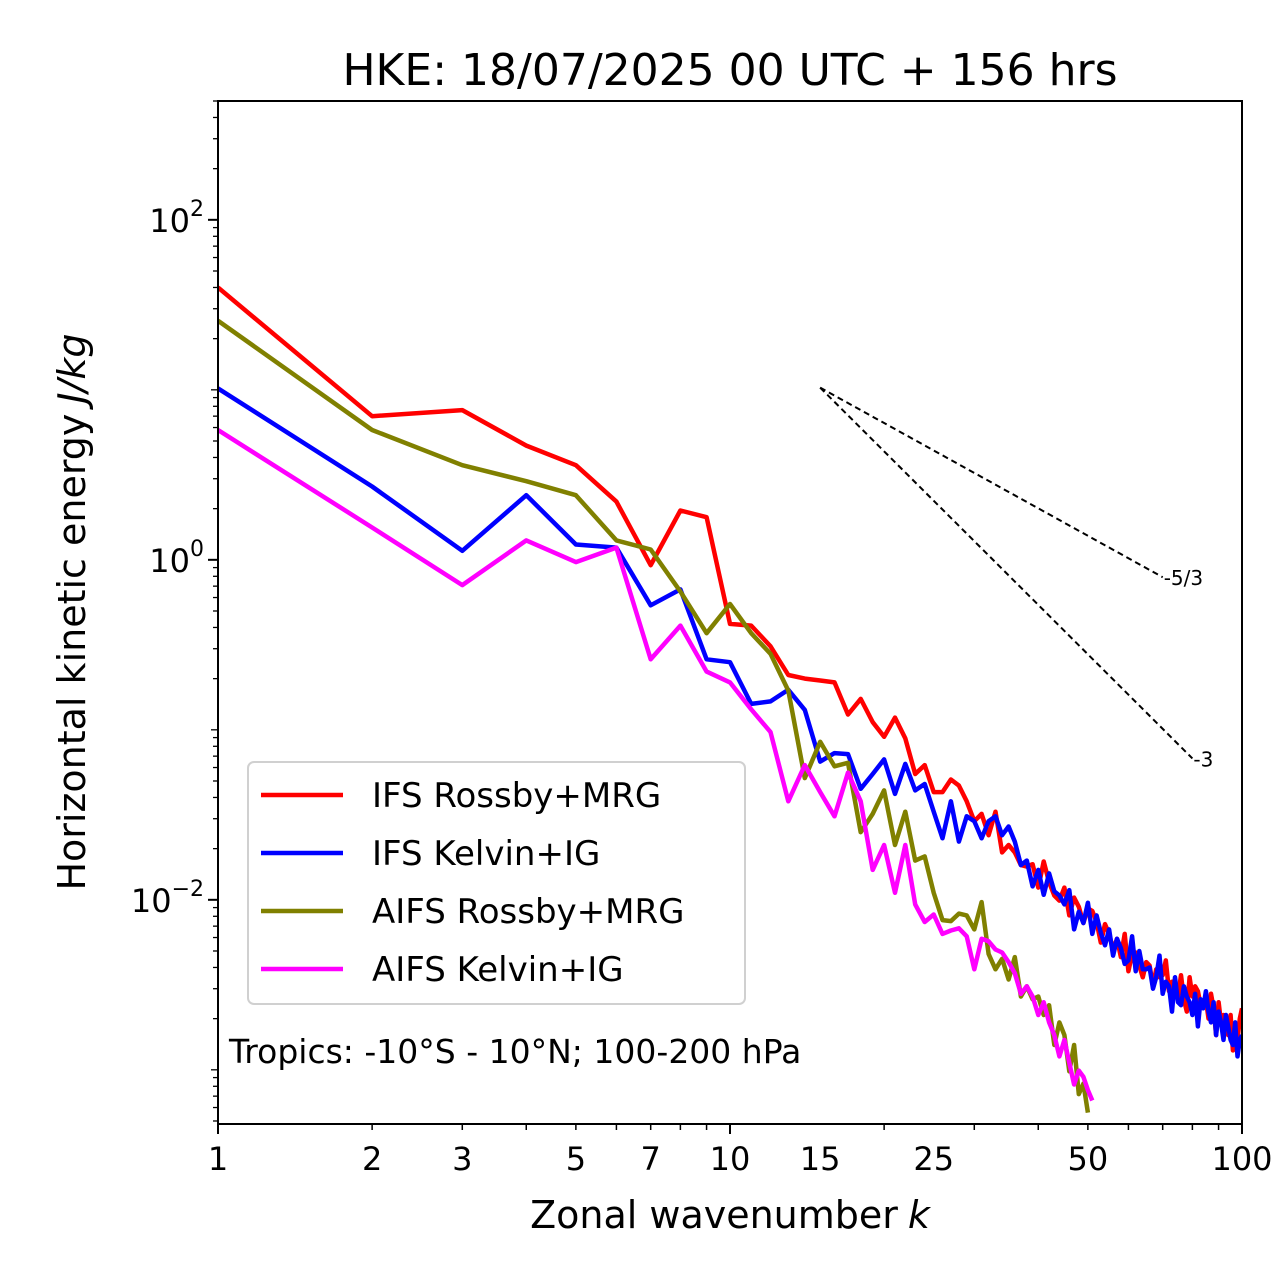  Describe the element at coordinates (528, 912) in the screenshot. I see `legend-label-3: AIFS Rossby+MRG` at that location.